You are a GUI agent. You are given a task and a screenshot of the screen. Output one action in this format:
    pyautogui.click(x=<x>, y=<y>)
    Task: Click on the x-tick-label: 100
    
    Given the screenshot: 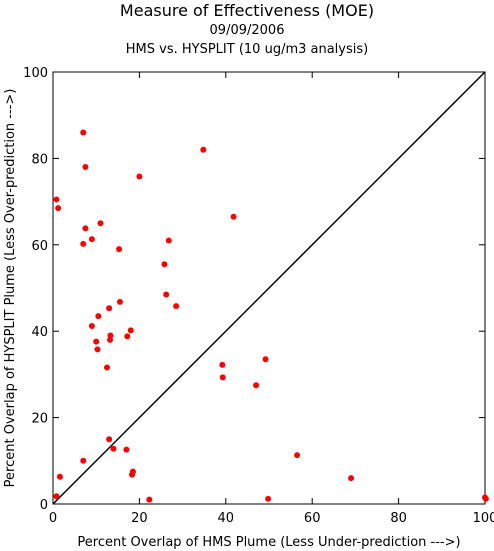 What is the action you would take?
    pyautogui.click(x=483, y=518)
    